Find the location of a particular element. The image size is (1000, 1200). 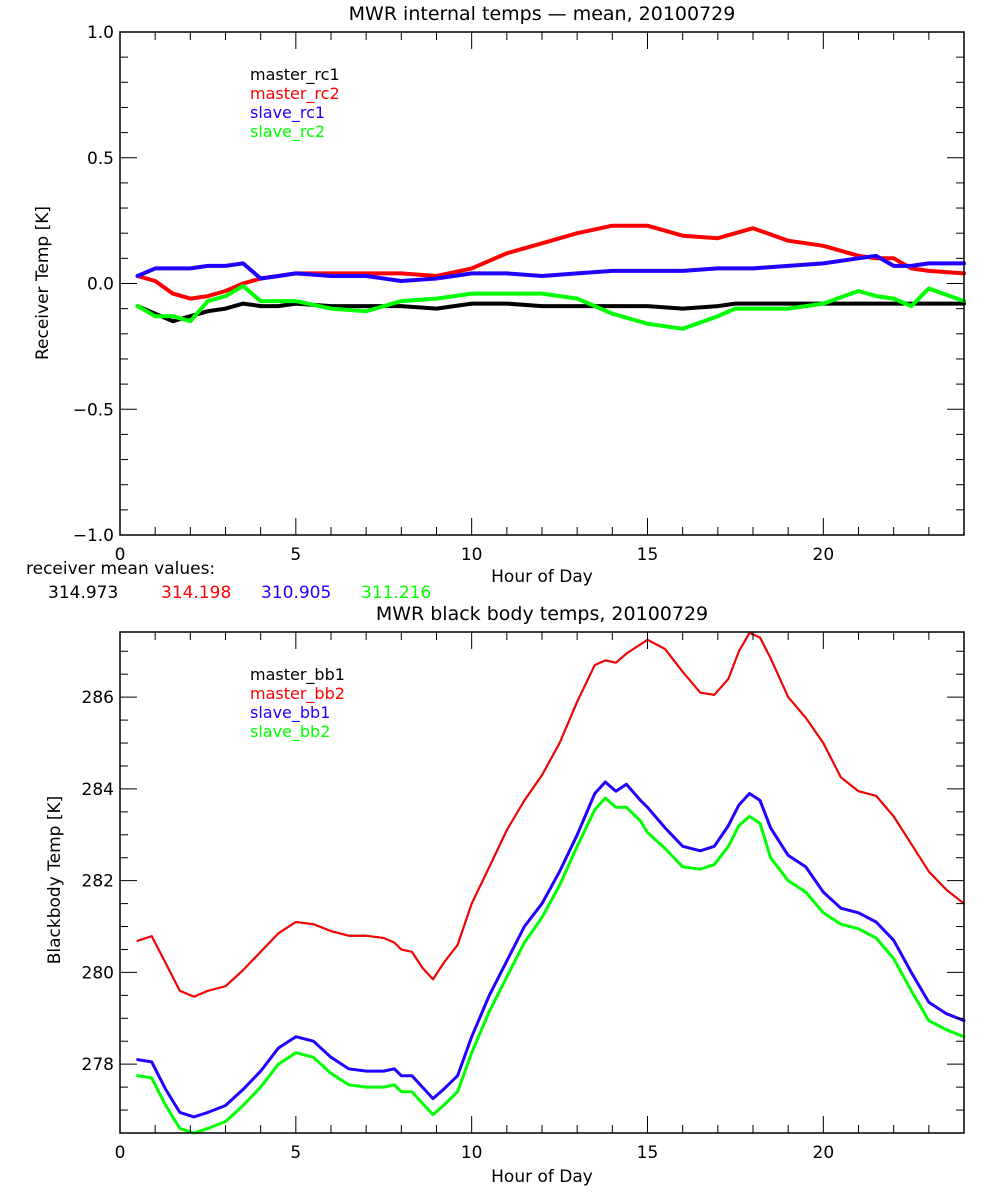

series-line-slave-rc2 is located at coordinates (550, 307).